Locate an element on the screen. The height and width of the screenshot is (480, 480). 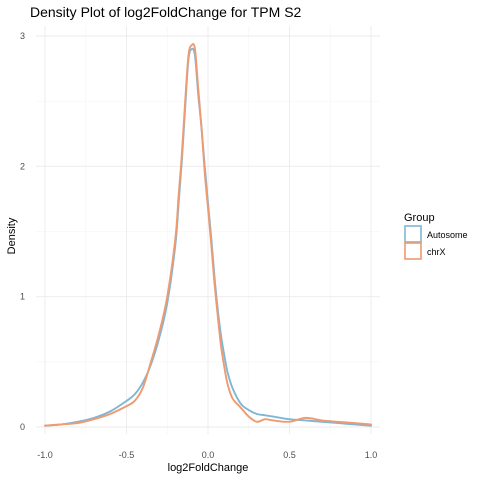
y-tick-label: 1 is located at coordinates (22, 297).